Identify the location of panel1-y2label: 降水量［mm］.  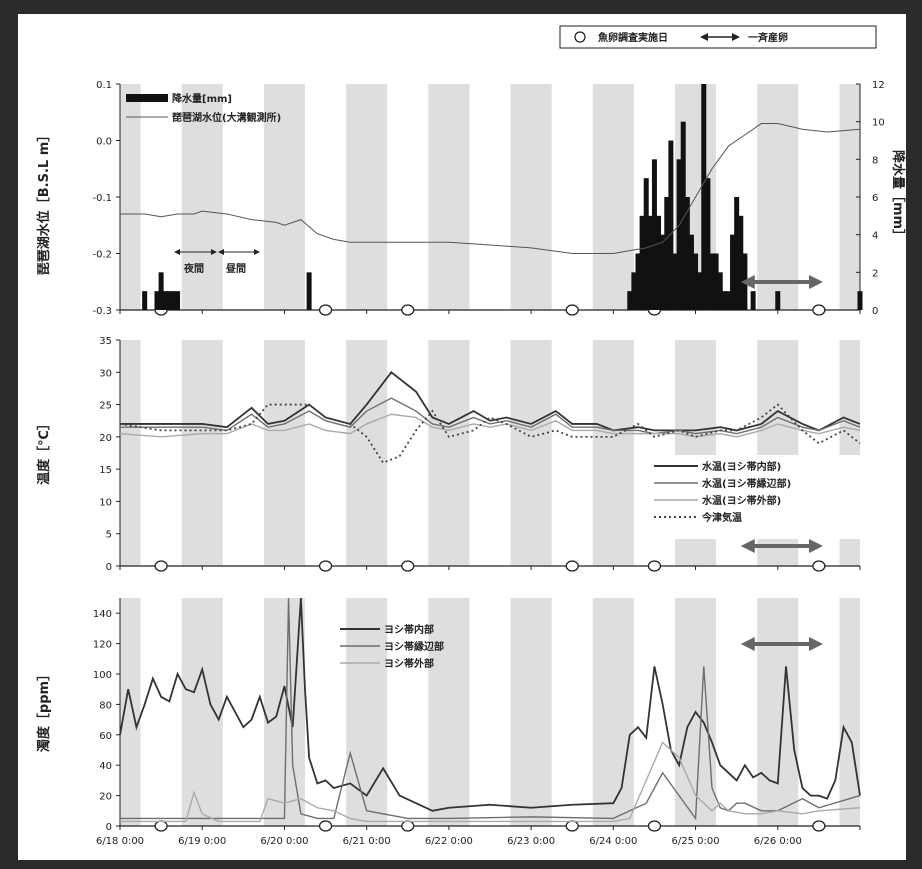
(898, 196).